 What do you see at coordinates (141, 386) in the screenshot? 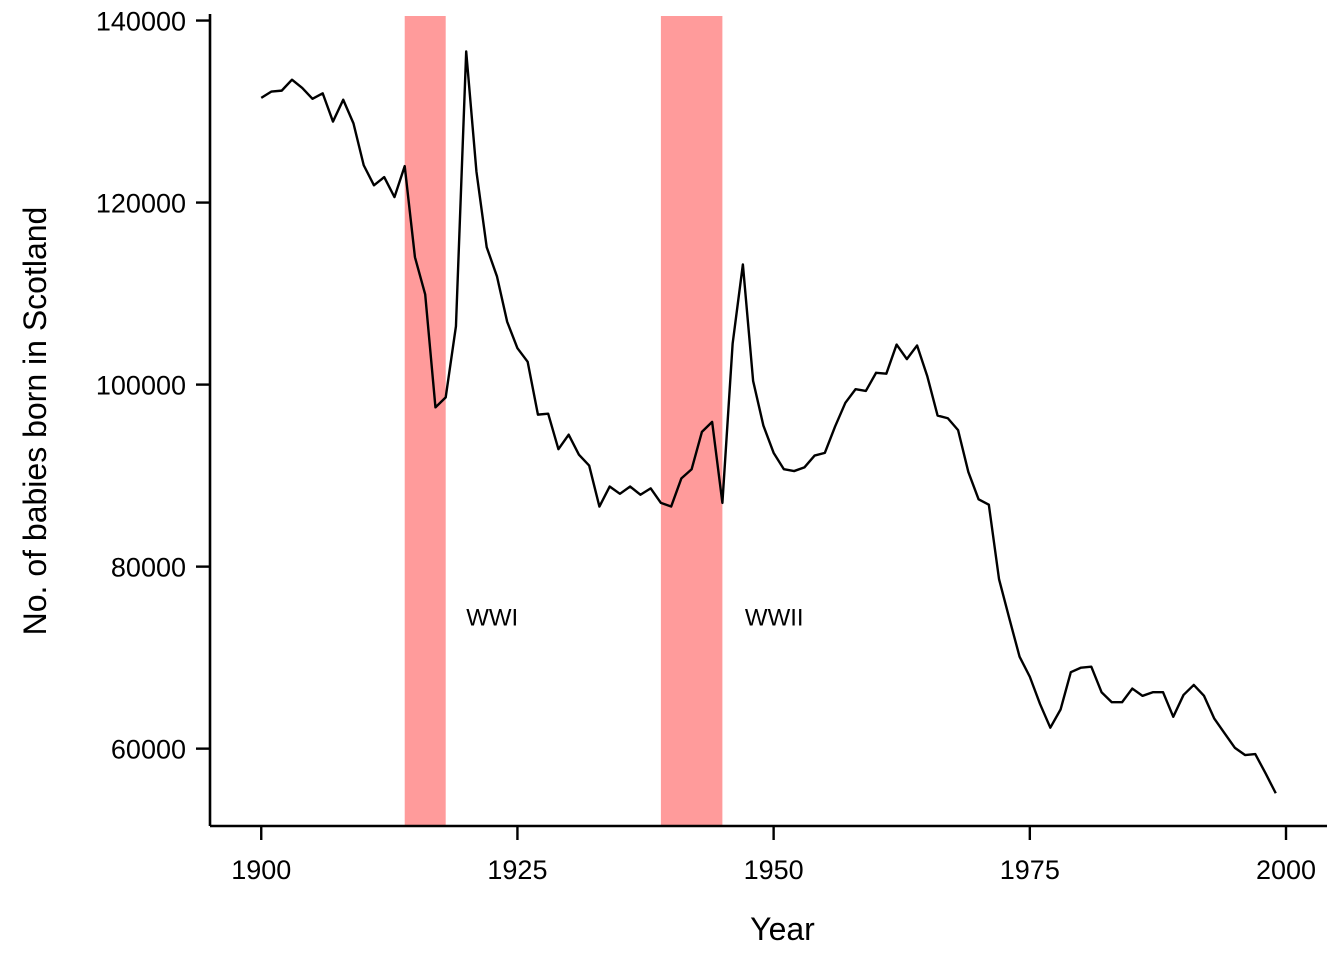
I see `y-tick-label: 100000` at bounding box center [141, 386].